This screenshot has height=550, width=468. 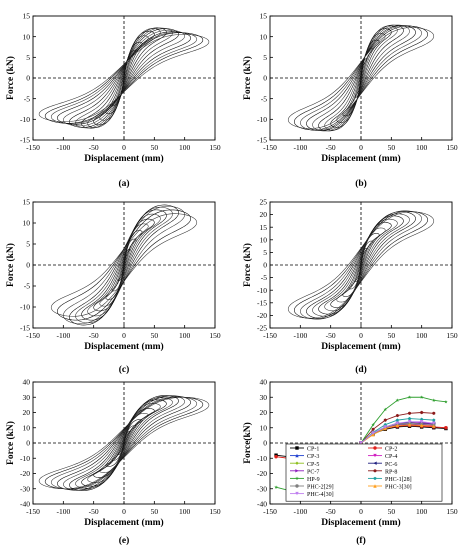 I want to click on y-tick-label: 40, so click(x=264, y=382).